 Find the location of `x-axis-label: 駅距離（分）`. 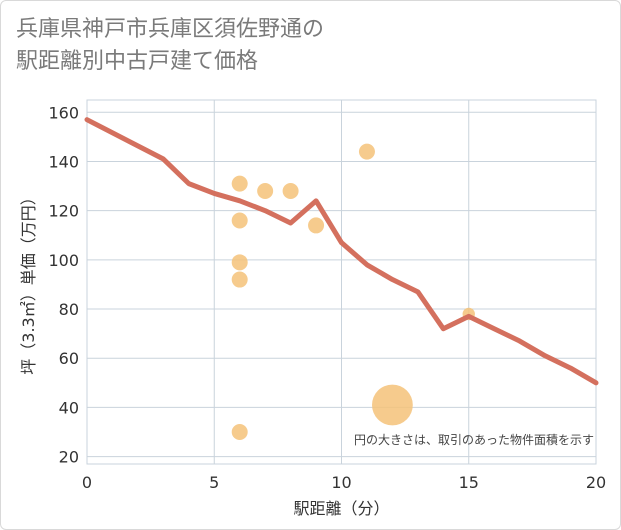

x-axis-label: 駅距離（分） is located at coordinates (341, 508).